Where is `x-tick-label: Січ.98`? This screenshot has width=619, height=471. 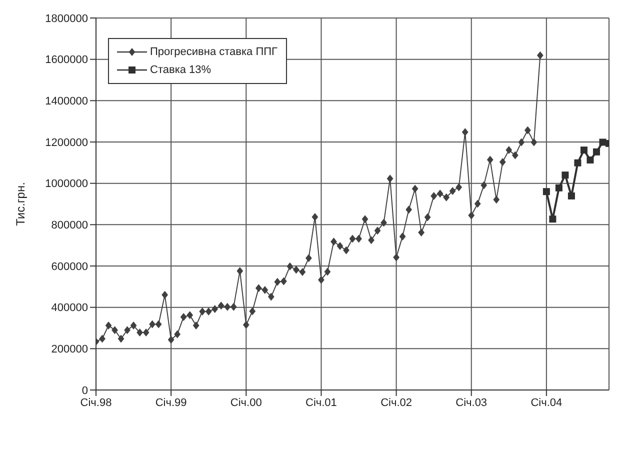
x-tick-label: Січ.98 is located at coordinates (96, 402).